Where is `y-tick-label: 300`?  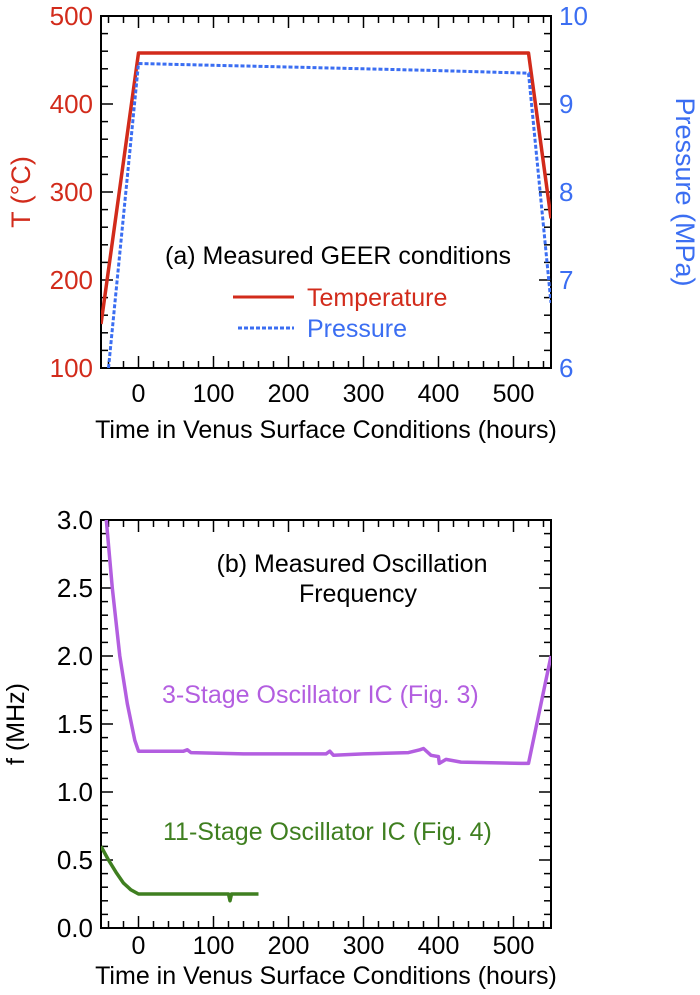 y-tick-label: 300 is located at coordinates (71, 192).